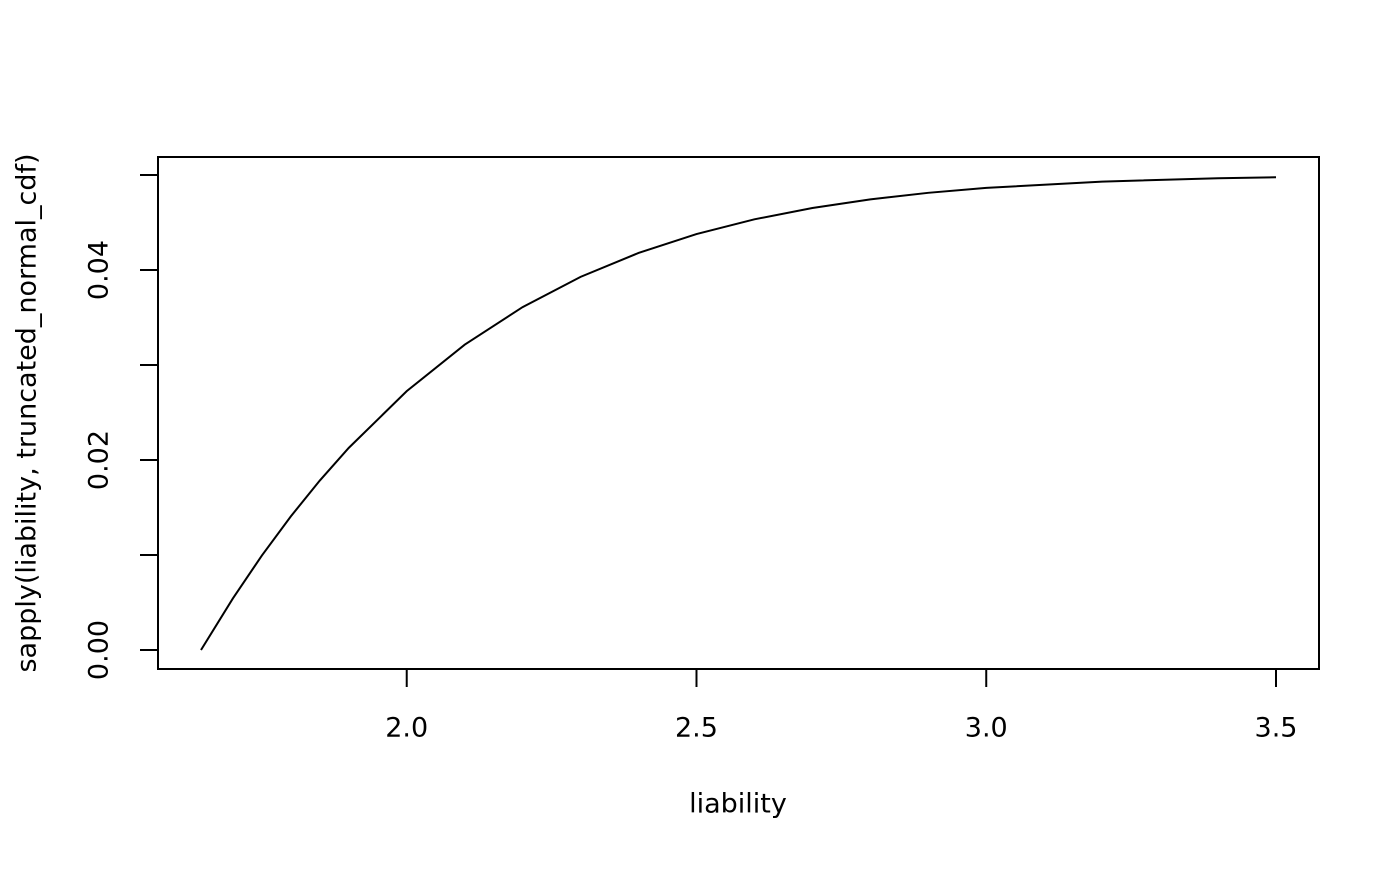  I want to click on x-tick-label: 2.5, so click(696, 728).